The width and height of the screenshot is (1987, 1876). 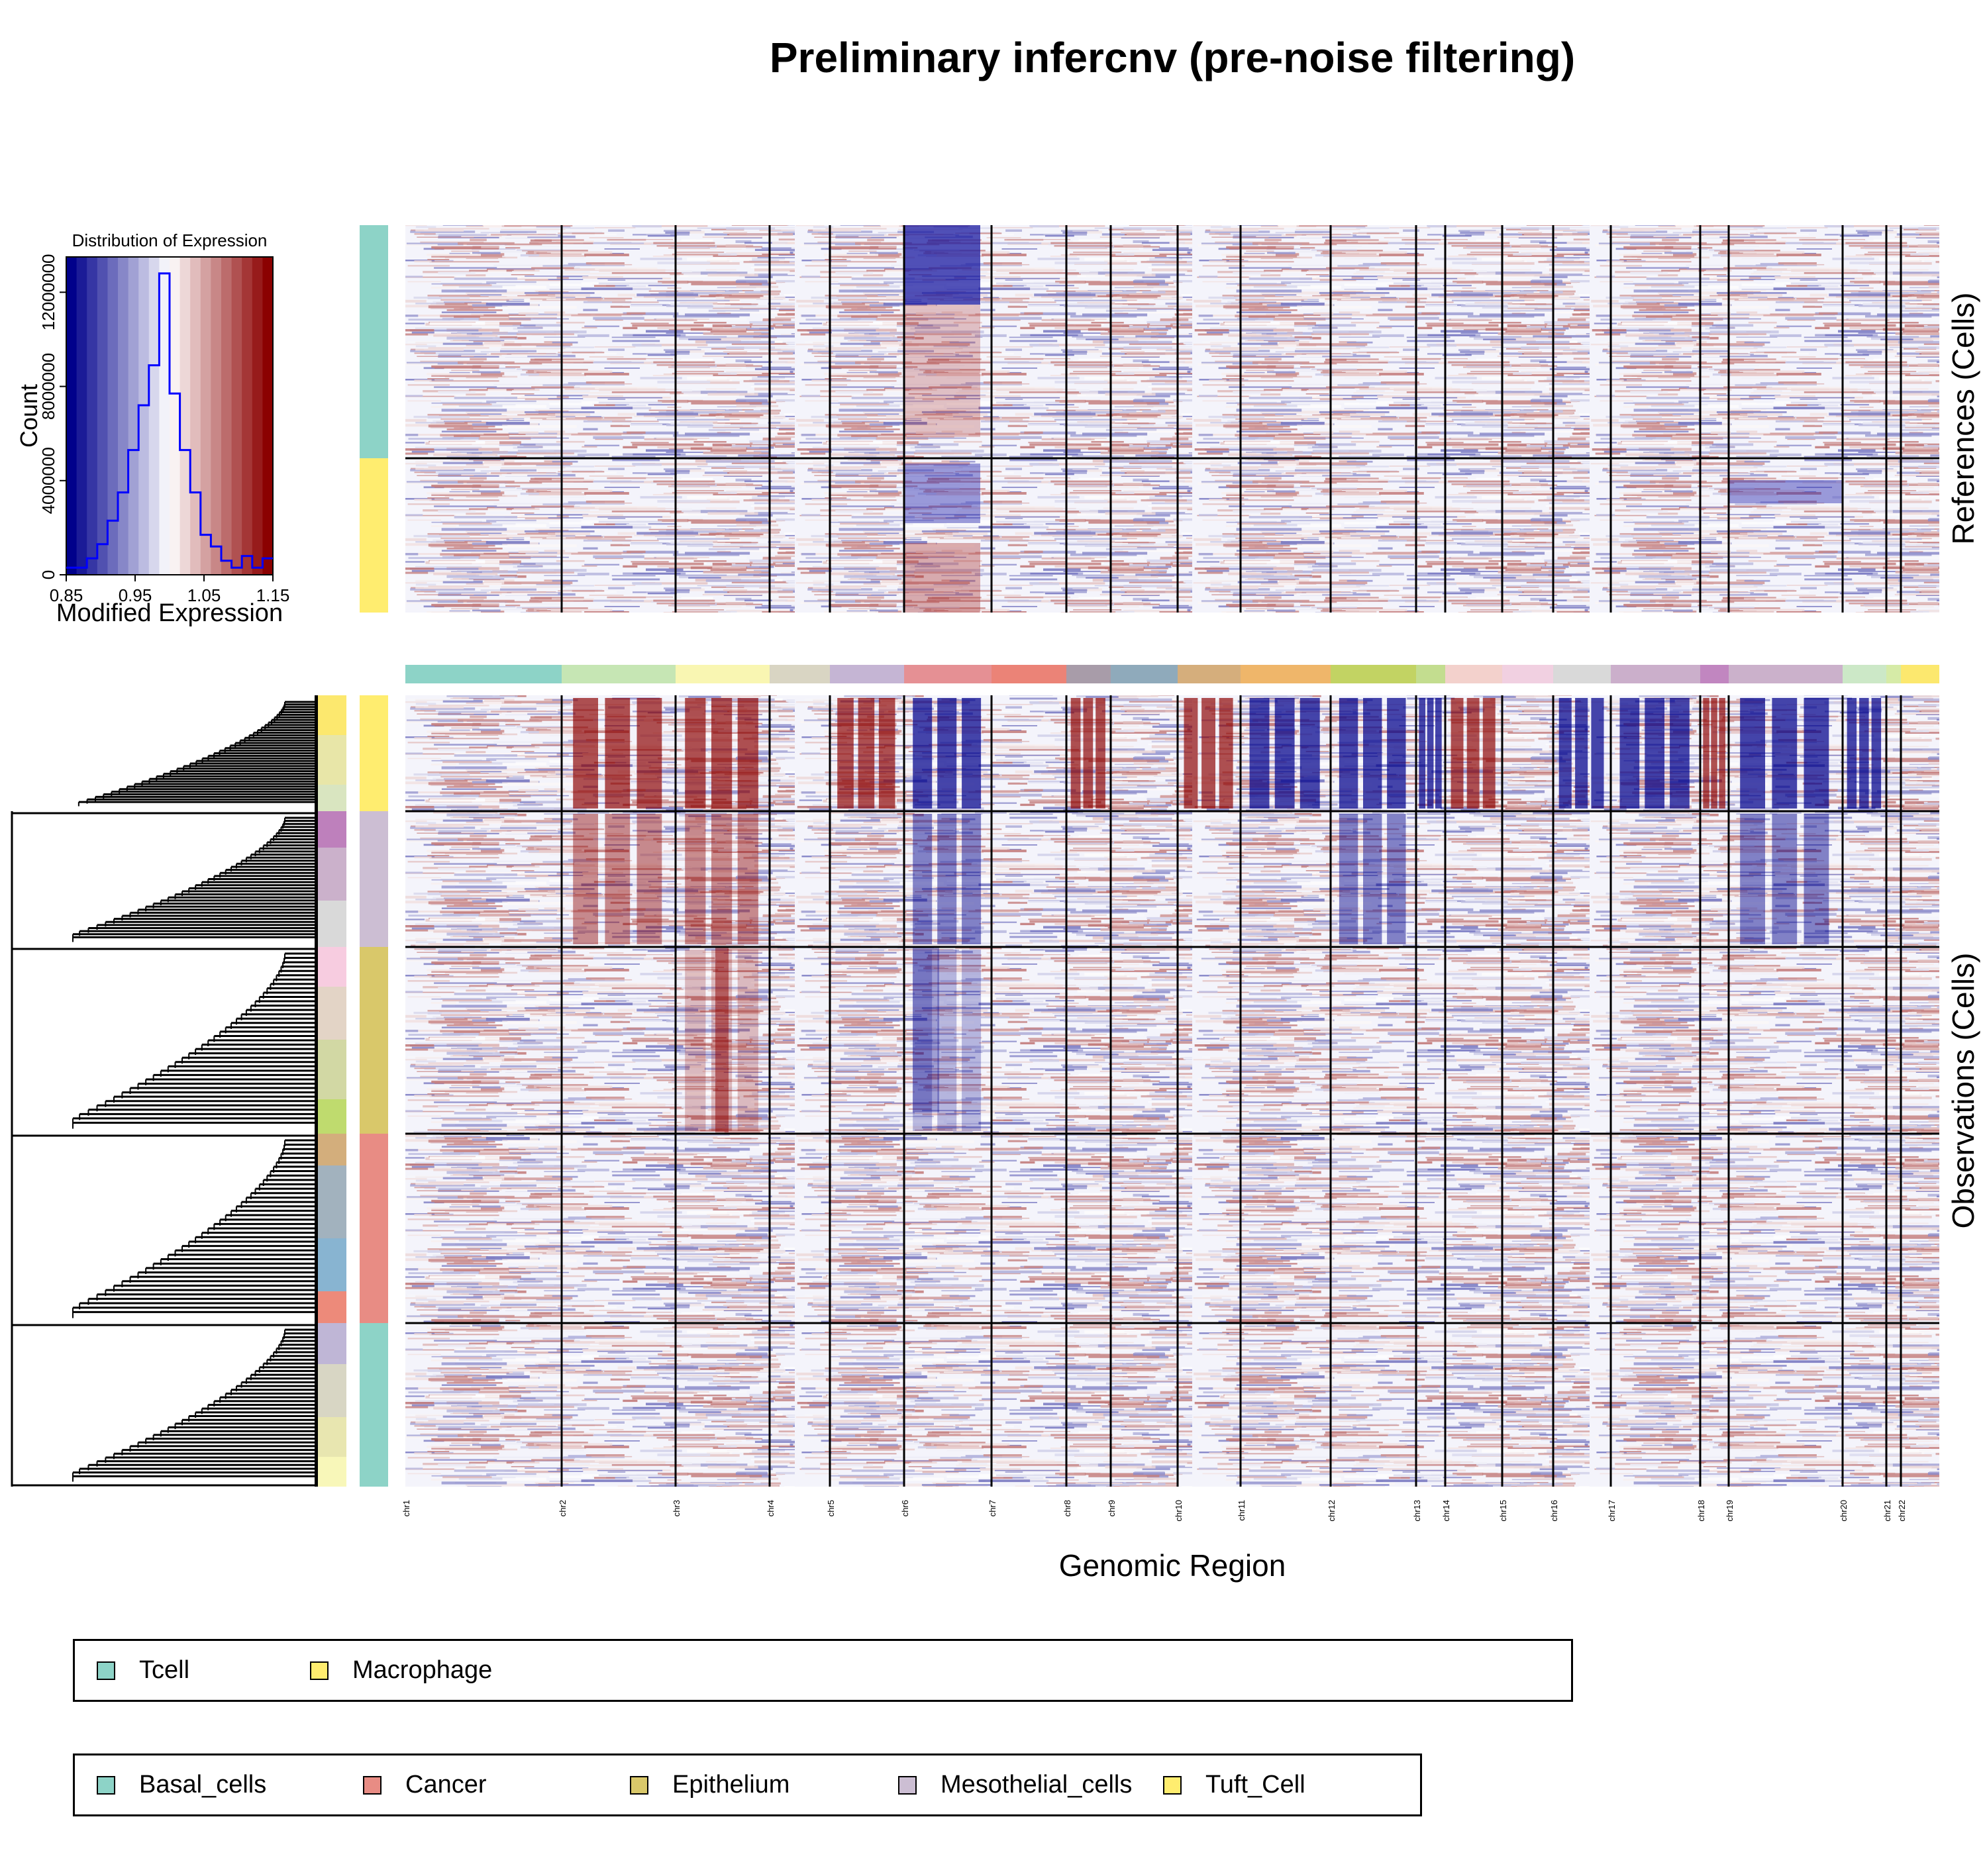 What do you see at coordinates (1037, 1785) in the screenshot?
I see `legend-label: Mesothelial_cells` at bounding box center [1037, 1785].